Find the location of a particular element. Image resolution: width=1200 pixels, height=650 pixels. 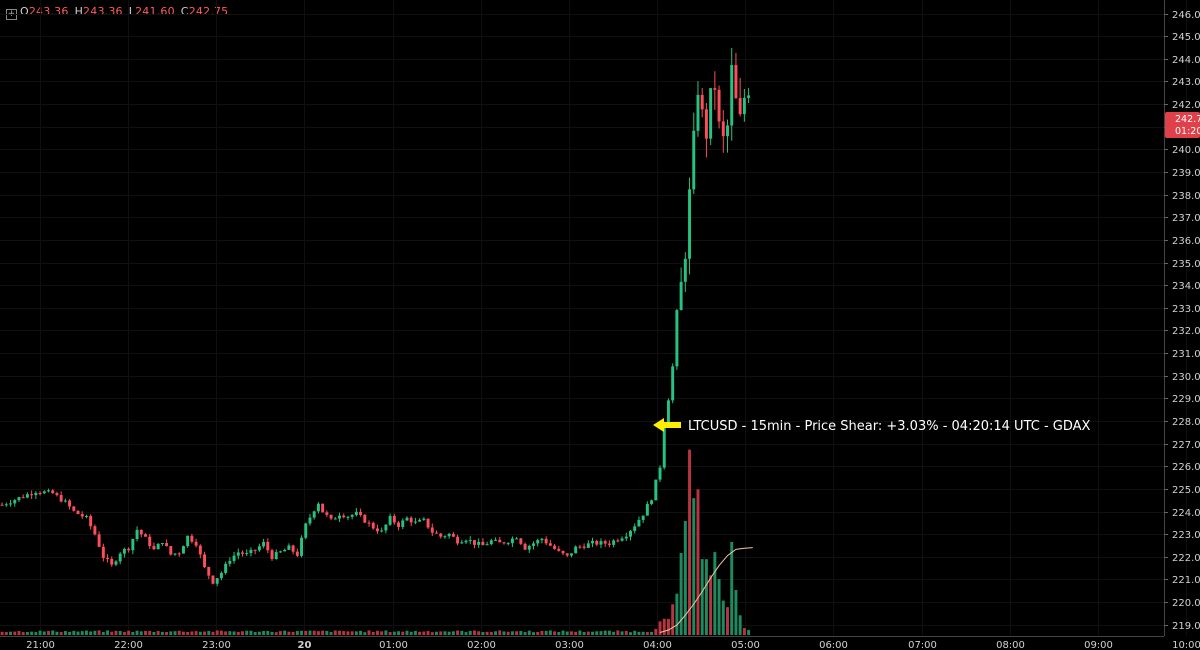

y-tick-label: 231.00 is located at coordinates (1186, 354).